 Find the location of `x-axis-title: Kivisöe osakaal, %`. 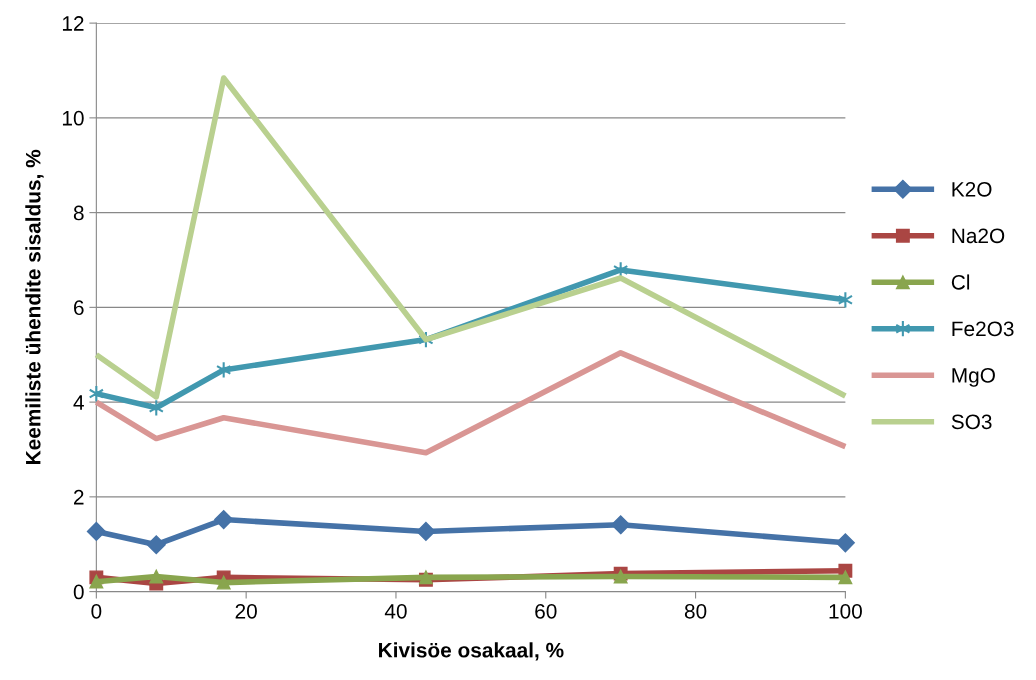

x-axis-title: Kivisöe osakaal, % is located at coordinates (471, 651).